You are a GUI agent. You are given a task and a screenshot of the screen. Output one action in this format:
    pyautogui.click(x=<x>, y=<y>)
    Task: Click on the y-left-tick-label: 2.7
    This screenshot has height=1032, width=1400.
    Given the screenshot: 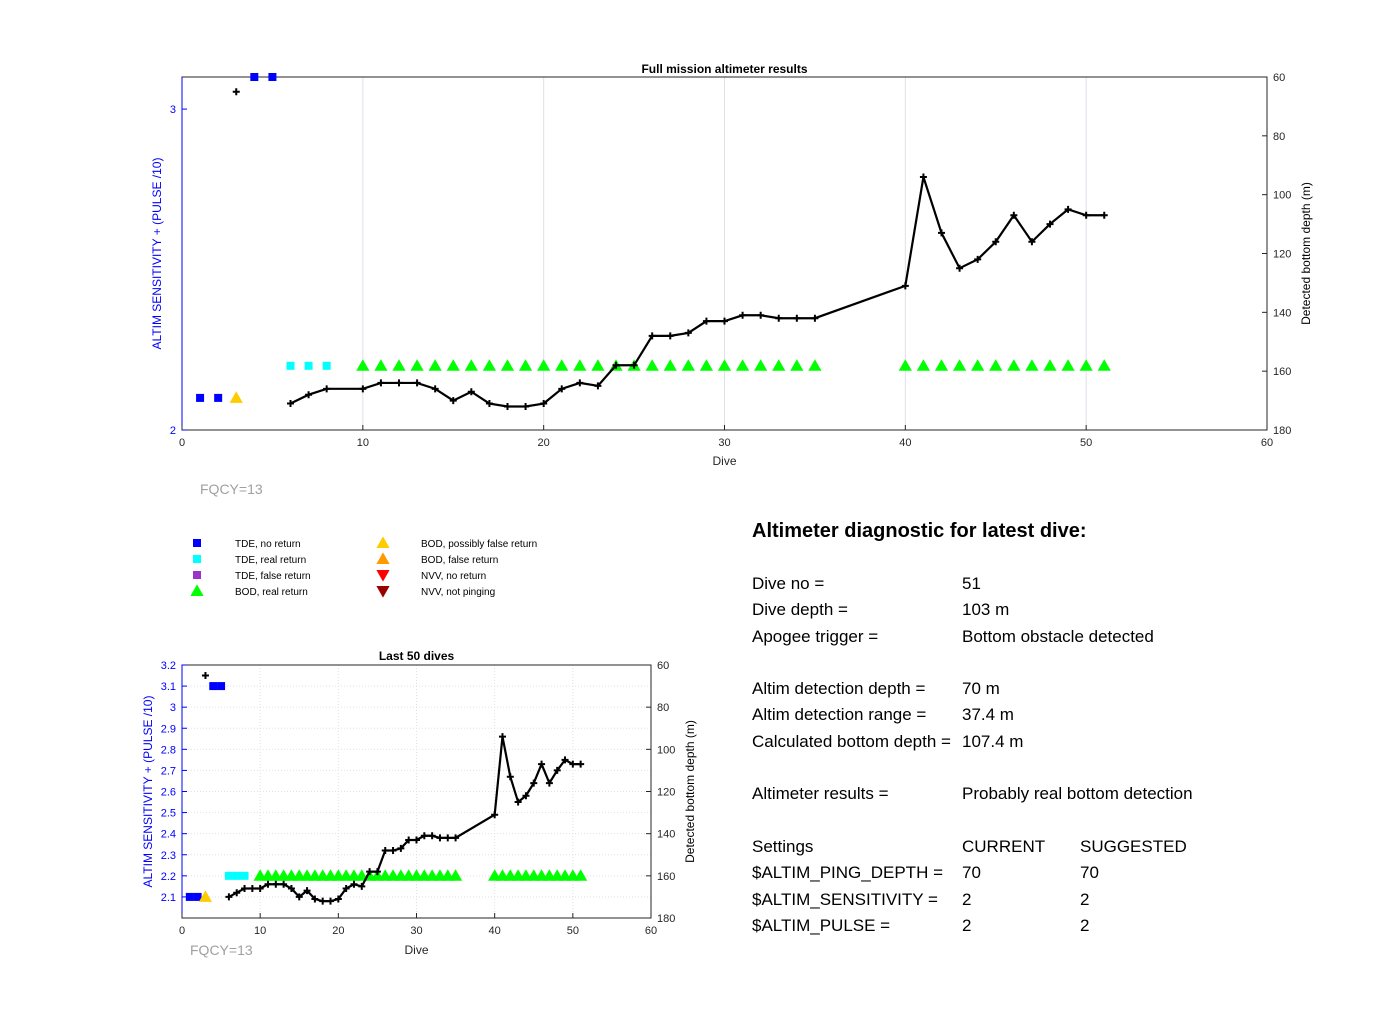 What is the action you would take?
    pyautogui.click(x=168, y=771)
    